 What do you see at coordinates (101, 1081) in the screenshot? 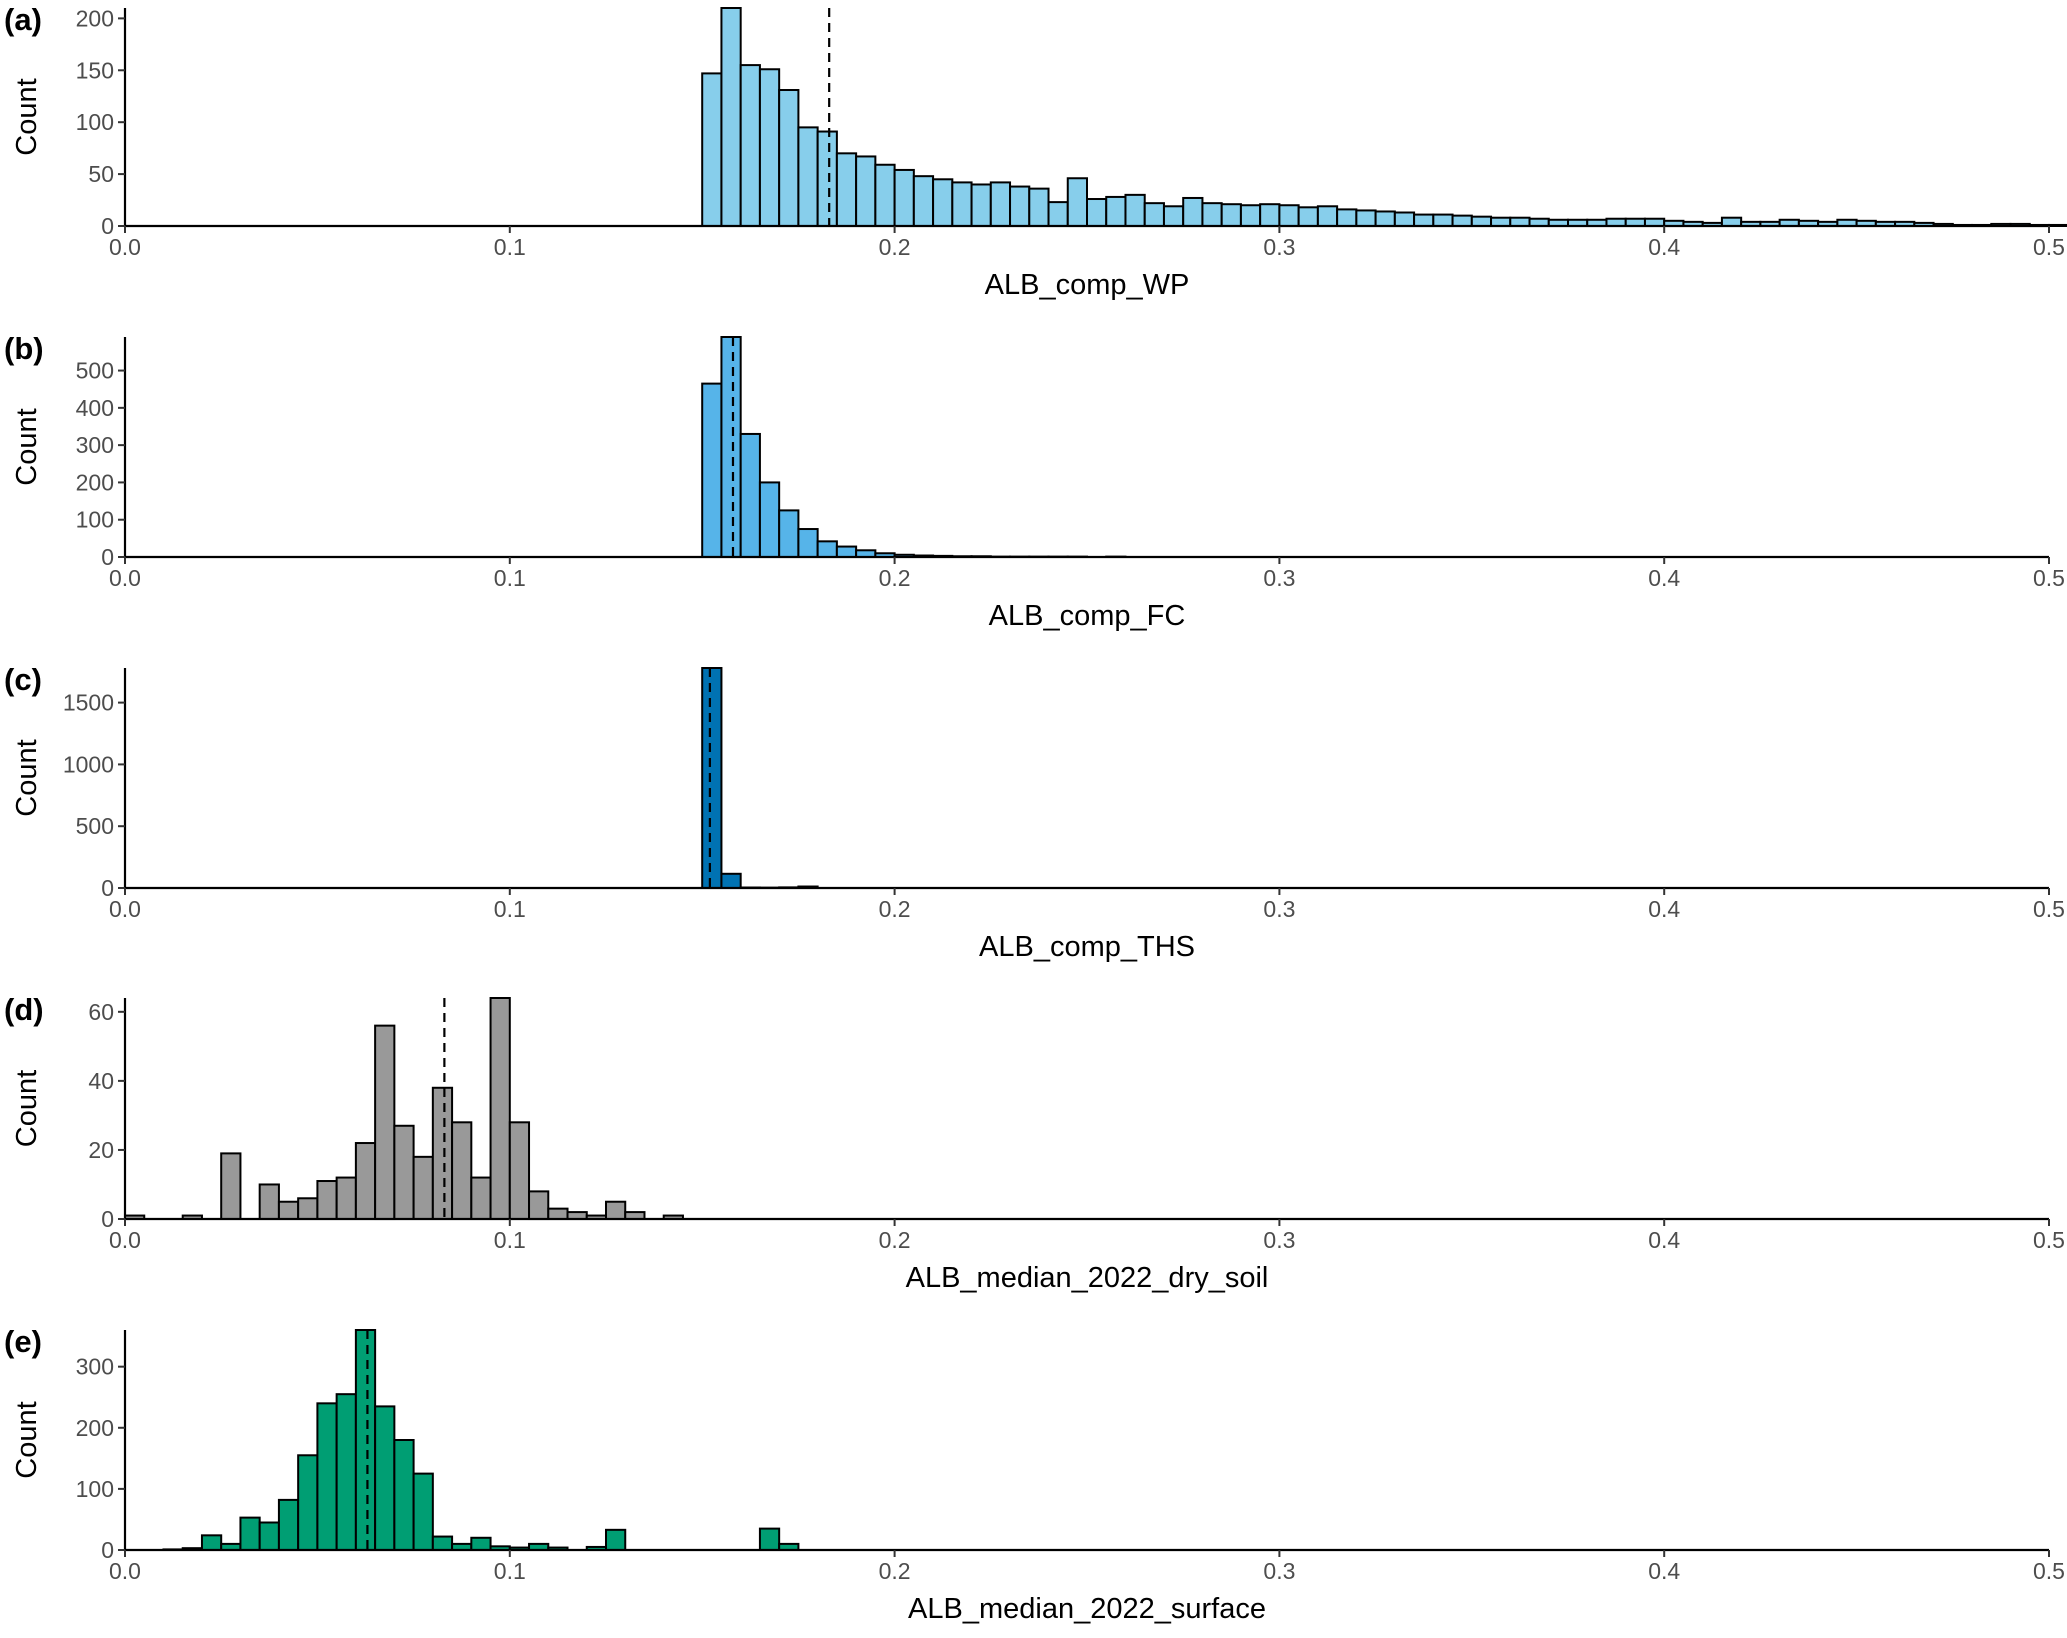
I see `y-tick-label: 40` at bounding box center [101, 1081].